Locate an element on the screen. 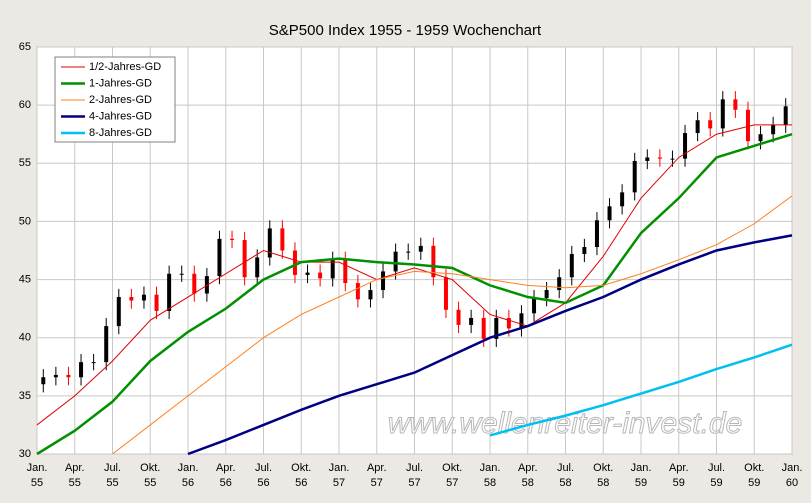 This screenshot has height=503, width=811. moving-average-line is located at coordinates (641, 390).